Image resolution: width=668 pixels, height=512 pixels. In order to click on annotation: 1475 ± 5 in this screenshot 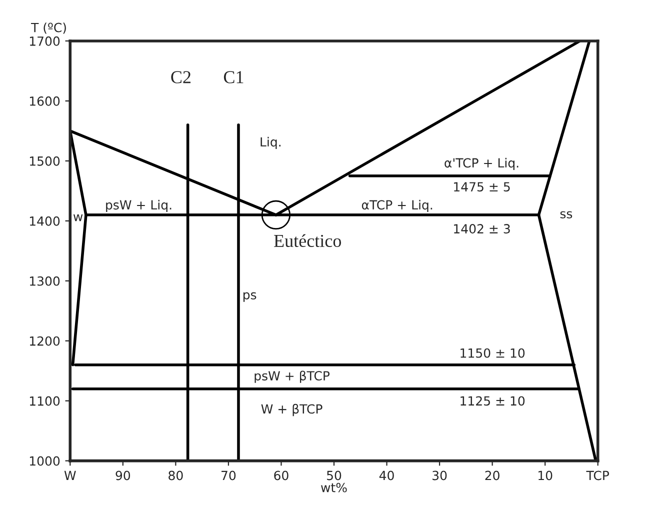, I will do `click(482, 187)`.